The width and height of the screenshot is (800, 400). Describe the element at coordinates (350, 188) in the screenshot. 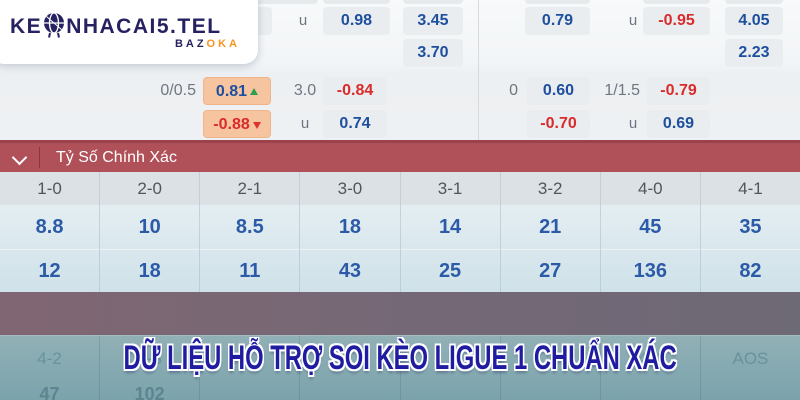

I see `score-col-header: 3-0` at that location.